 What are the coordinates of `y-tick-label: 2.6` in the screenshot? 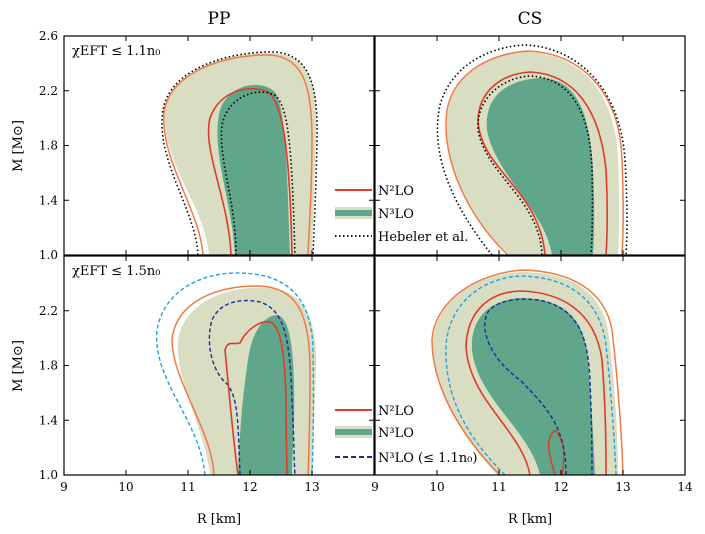 It's located at (48, 36).